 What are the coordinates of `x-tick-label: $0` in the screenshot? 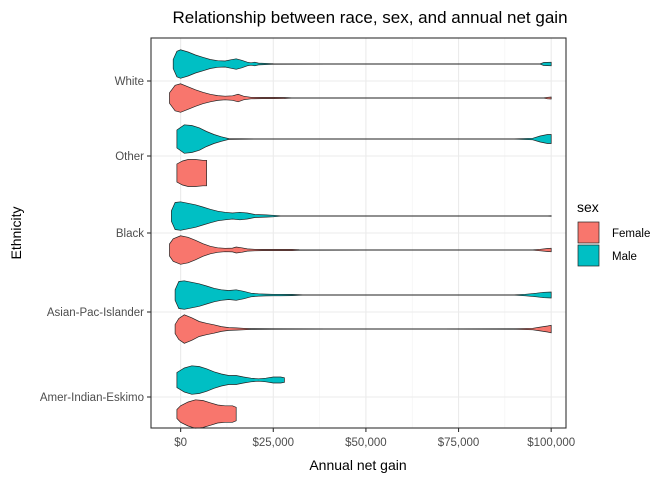 It's located at (180, 443).